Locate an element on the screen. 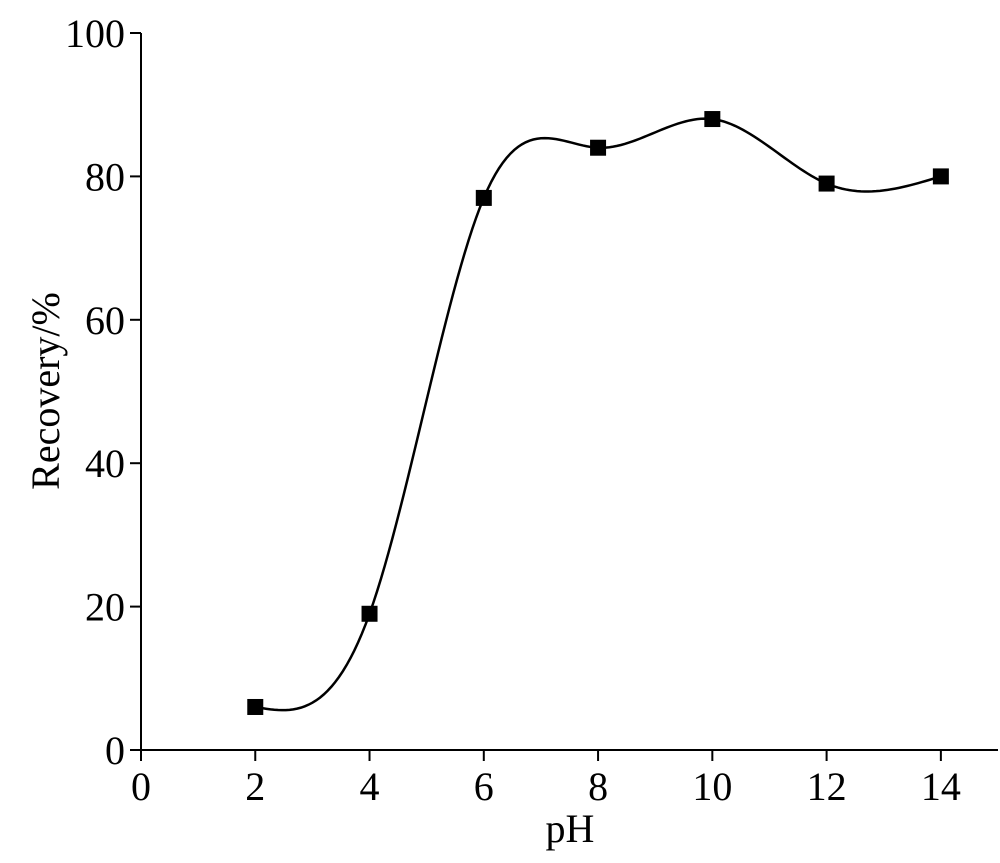  x-tick-label: 10 is located at coordinates (712, 786).